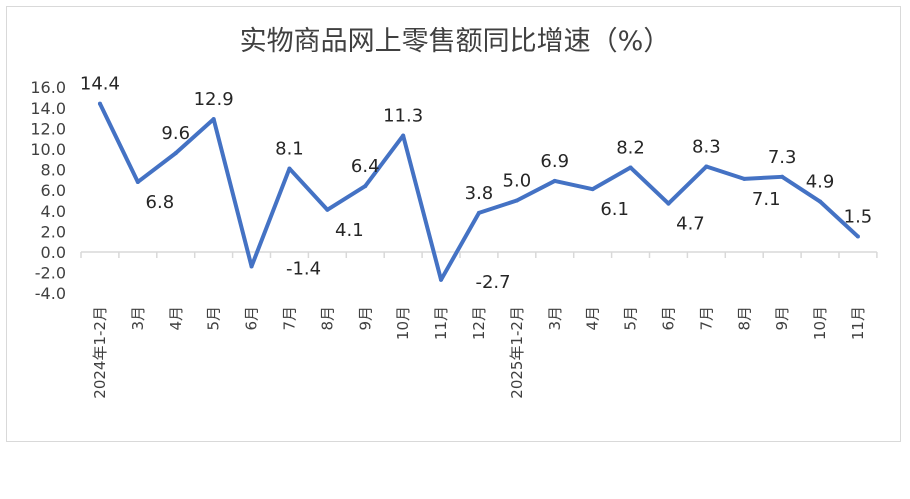 The image size is (910, 499). Describe the element at coordinates (50, 273) in the screenshot. I see `y-tick-label: -2.0` at that location.